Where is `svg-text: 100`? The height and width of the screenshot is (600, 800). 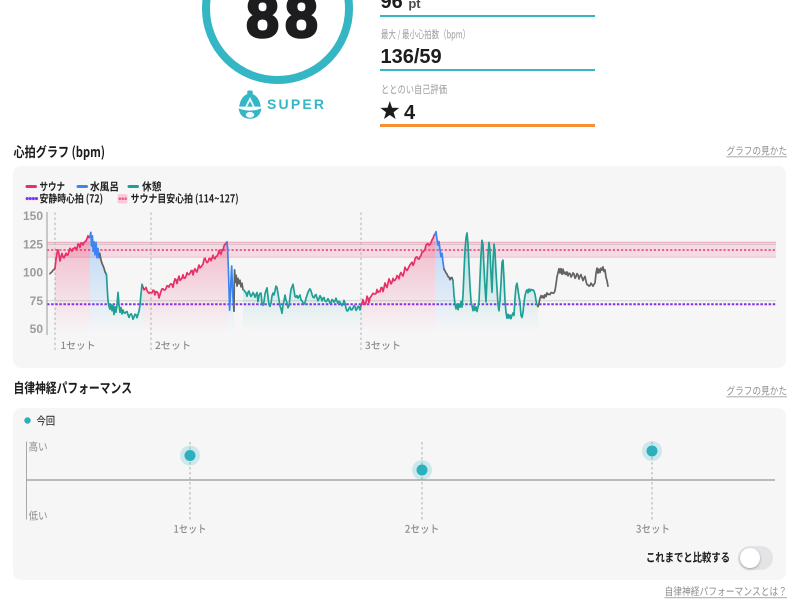
svg-text: 100 is located at coordinates (33, 273).